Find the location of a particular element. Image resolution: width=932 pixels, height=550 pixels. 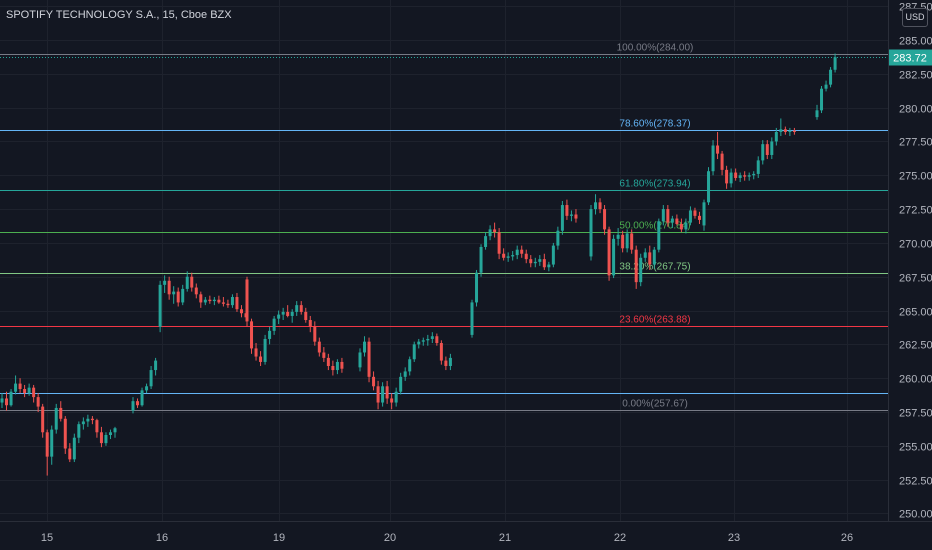

time-axis: 15 16 19 20 21 22 23 26 is located at coordinates (447, 538).